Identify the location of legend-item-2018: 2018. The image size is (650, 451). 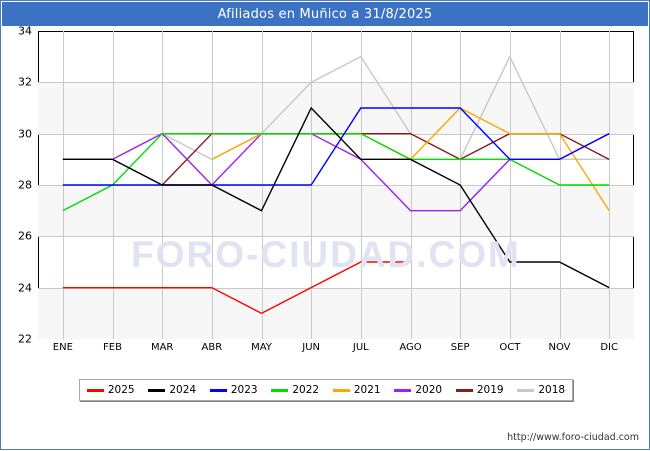
(541, 390).